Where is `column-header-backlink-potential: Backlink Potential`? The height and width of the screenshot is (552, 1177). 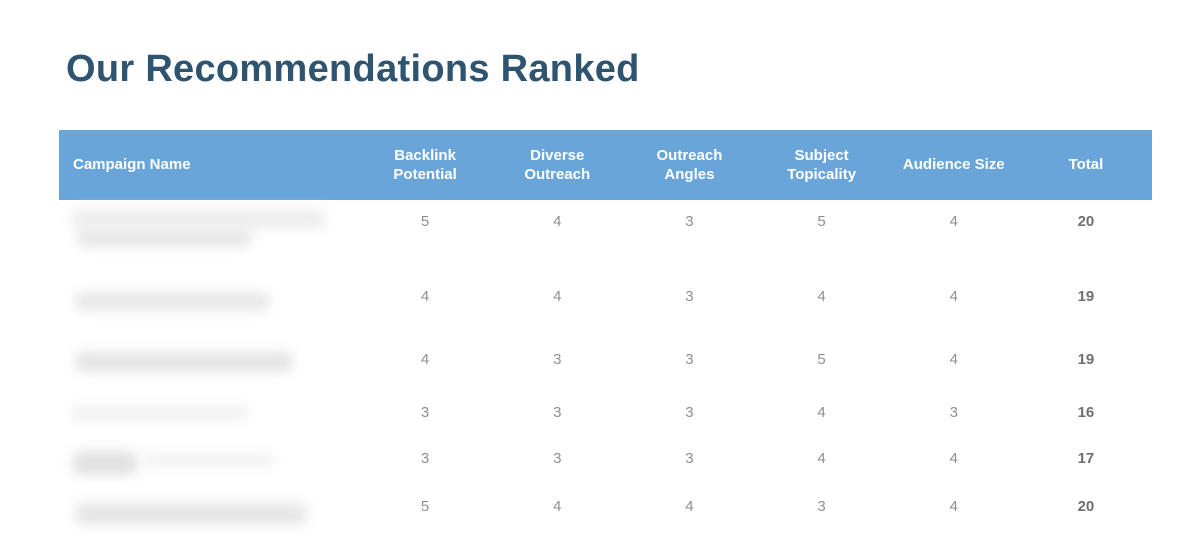 column-header-backlink-potential: Backlink Potential is located at coordinates (425, 165).